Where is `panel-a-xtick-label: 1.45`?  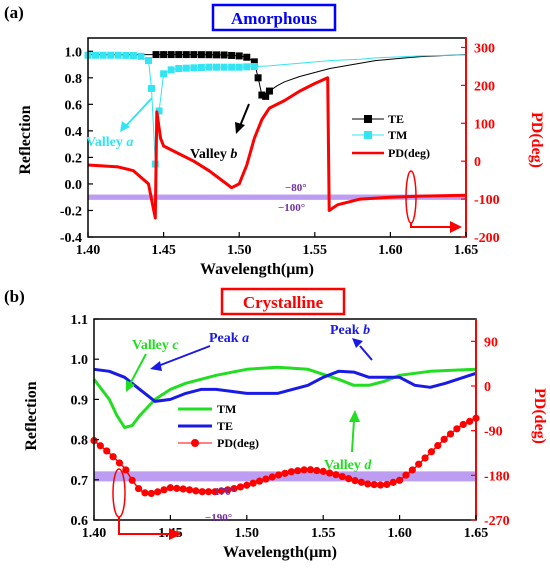
panel-a-xtick-label: 1.45 is located at coordinates (163, 250).